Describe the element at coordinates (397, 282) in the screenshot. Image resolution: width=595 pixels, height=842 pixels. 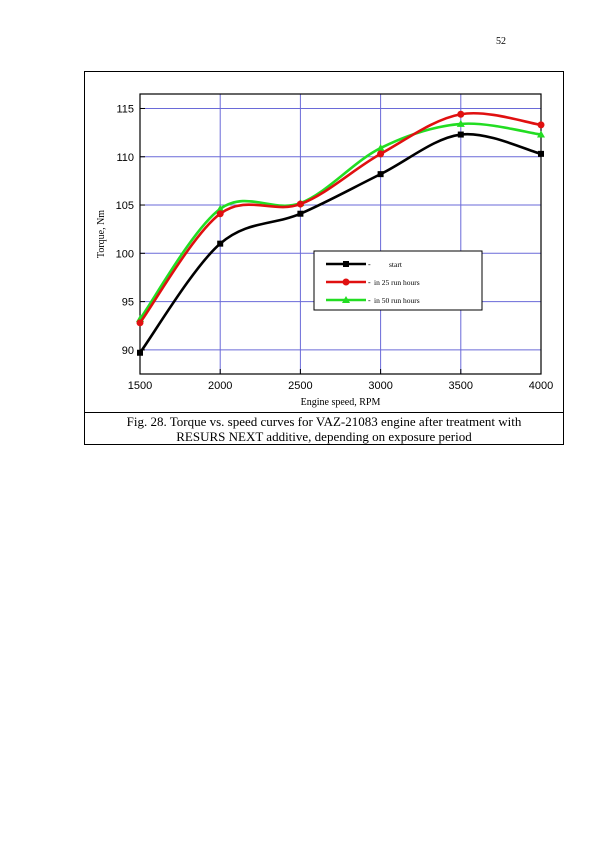
I see `legend-label: in 25 run hours` at that location.